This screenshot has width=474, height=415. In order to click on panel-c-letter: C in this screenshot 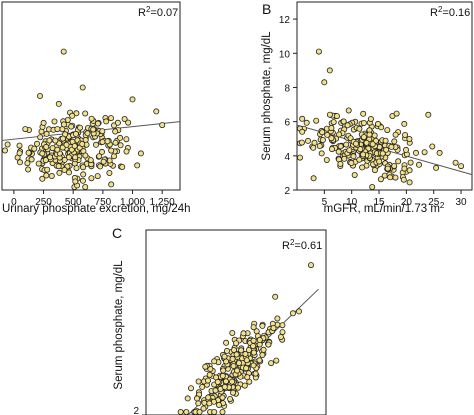, I will do `click(117, 233)`.